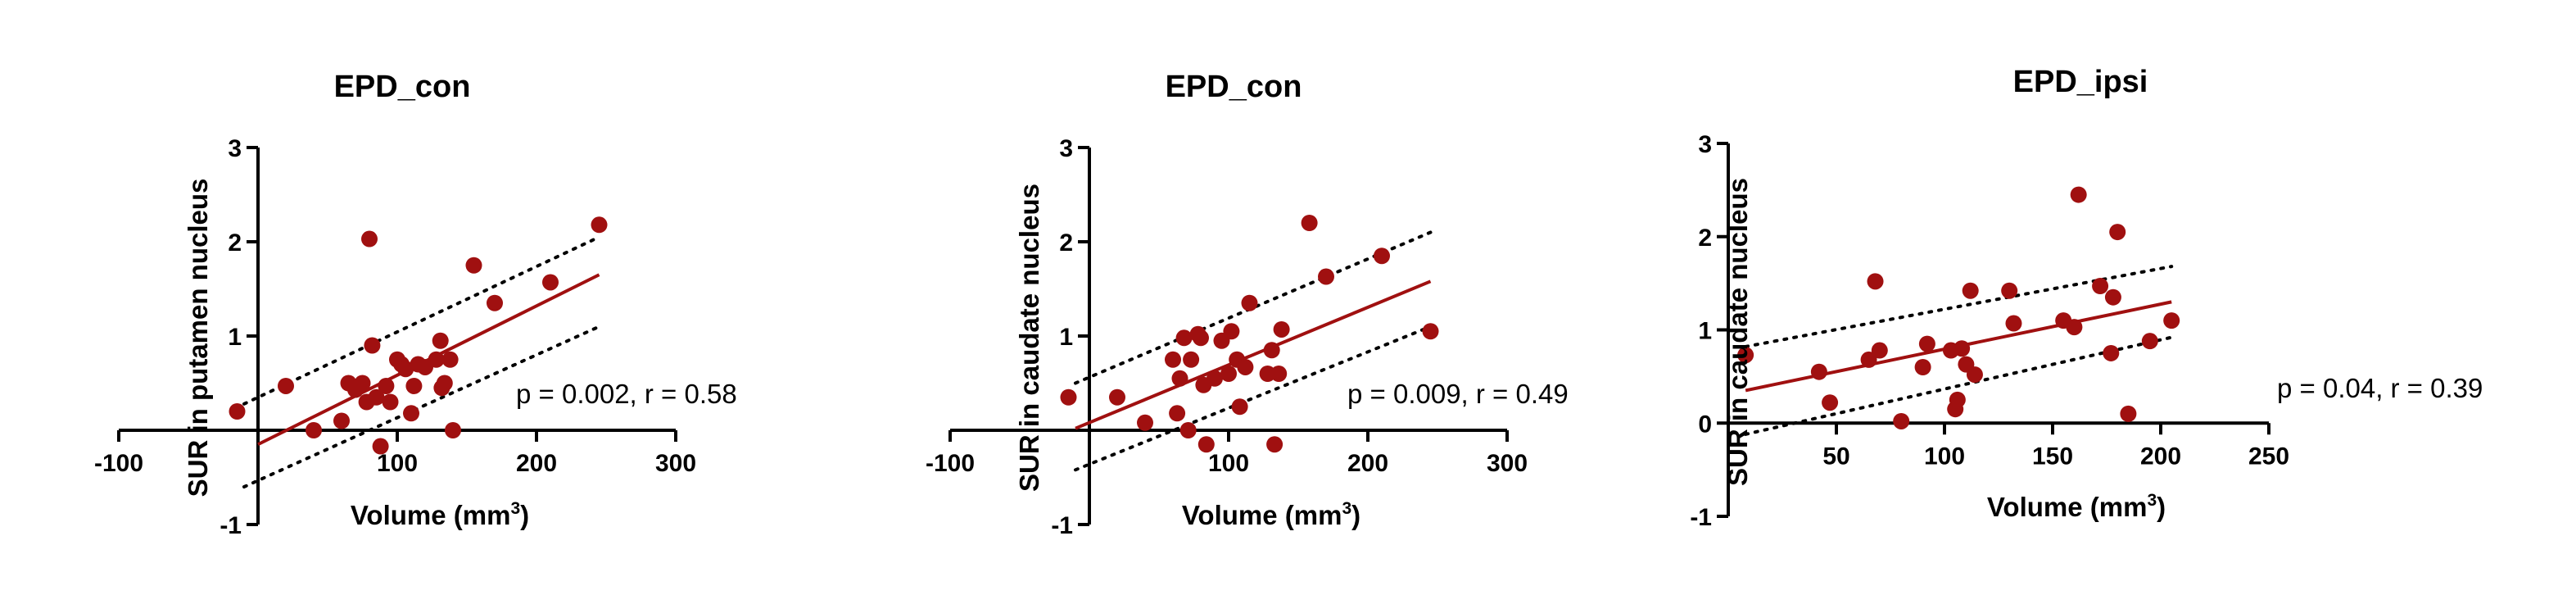 The height and width of the screenshot is (595, 2576). Describe the element at coordinates (1458, 394) in the screenshot. I see `stat-annotation: p = 0.009, r = 0.49` at that location.